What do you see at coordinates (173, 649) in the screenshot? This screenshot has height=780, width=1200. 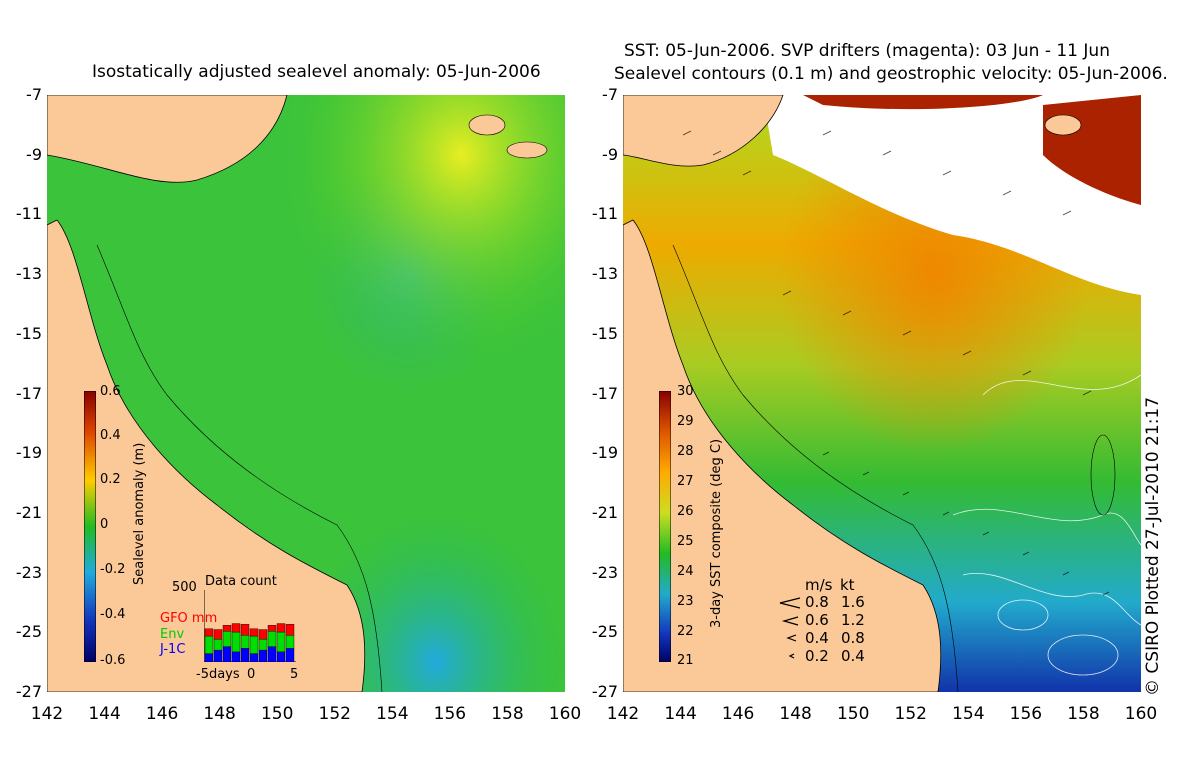 I see `data-count-legend-j1c: J-1C` at bounding box center [173, 649].